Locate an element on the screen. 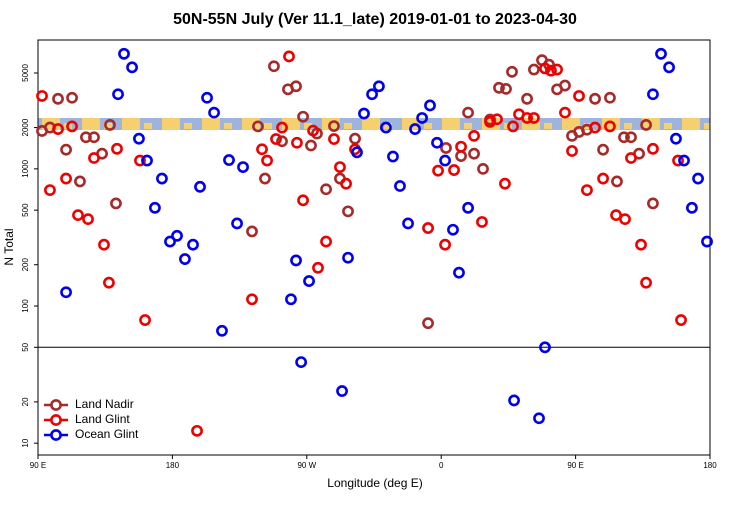  x-tick-label: 0 is located at coordinates (441, 465).